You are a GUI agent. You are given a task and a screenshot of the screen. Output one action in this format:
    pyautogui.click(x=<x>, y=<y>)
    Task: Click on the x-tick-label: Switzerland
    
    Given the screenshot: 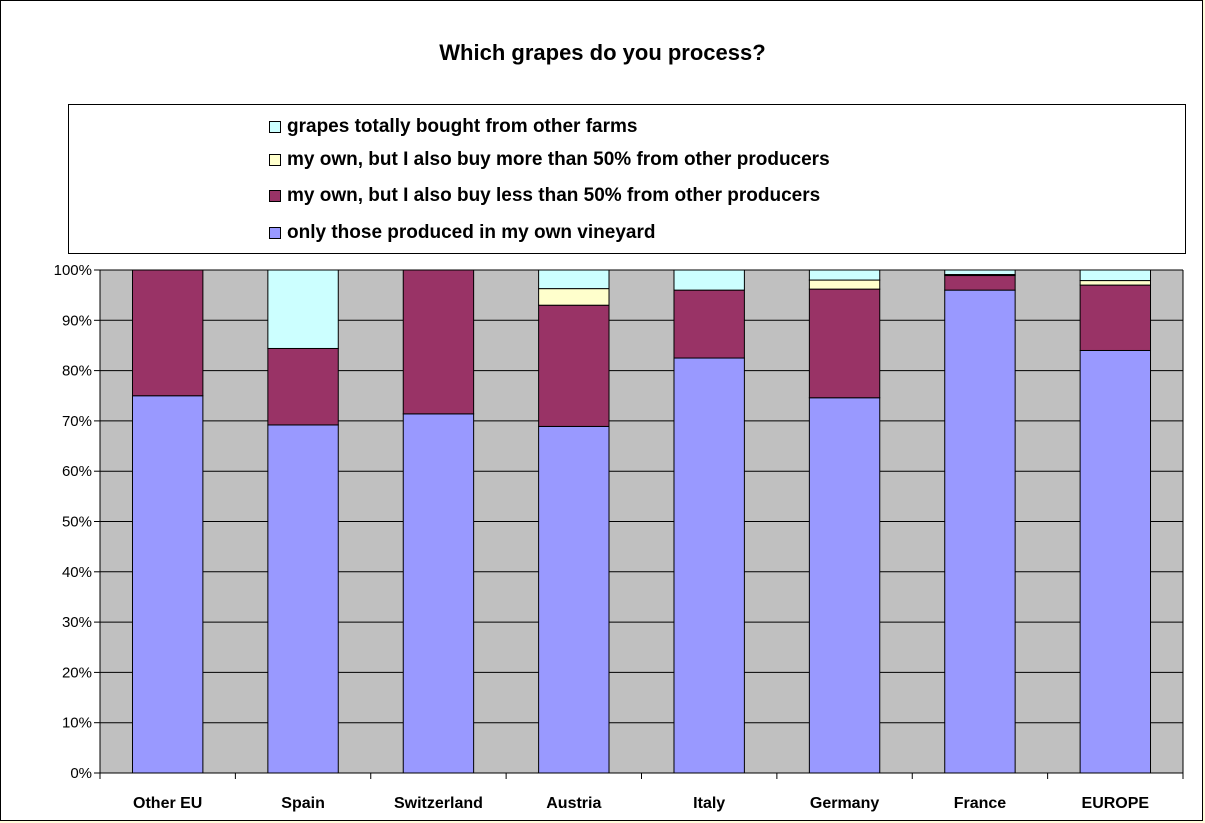 What is the action you would take?
    pyautogui.click(x=438, y=803)
    